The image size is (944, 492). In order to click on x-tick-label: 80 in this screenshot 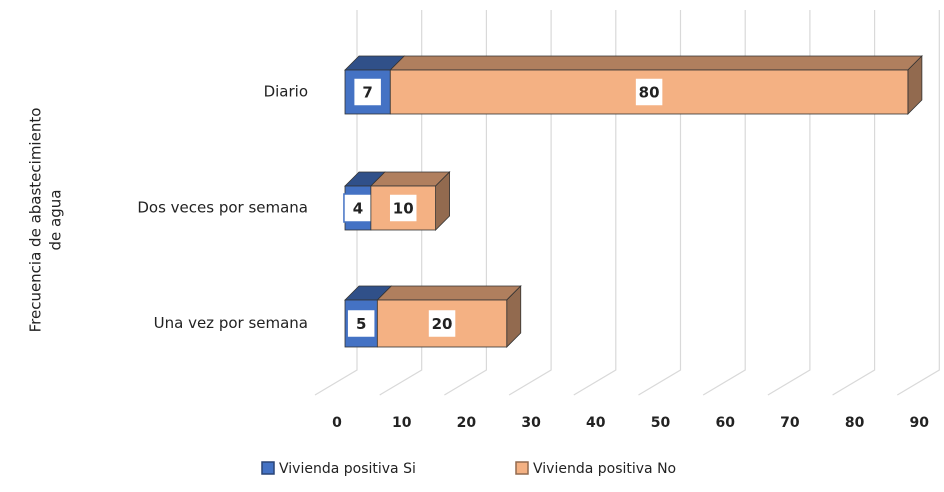, I will do `click(855, 423)`.